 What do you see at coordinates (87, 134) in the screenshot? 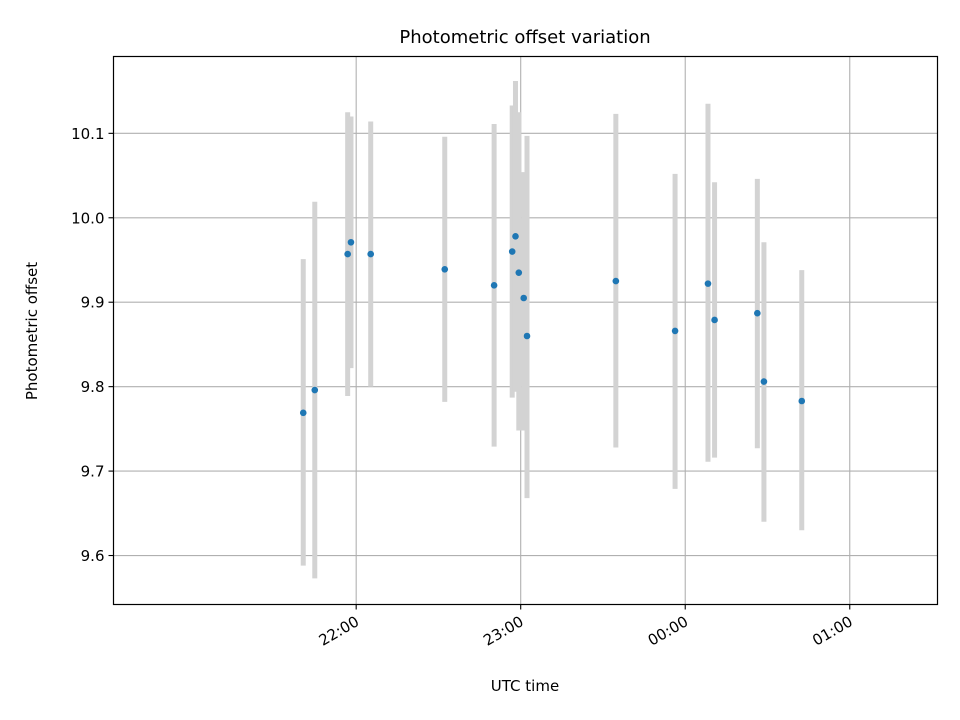
I see `y-tick-label: 10.1` at bounding box center [87, 134].